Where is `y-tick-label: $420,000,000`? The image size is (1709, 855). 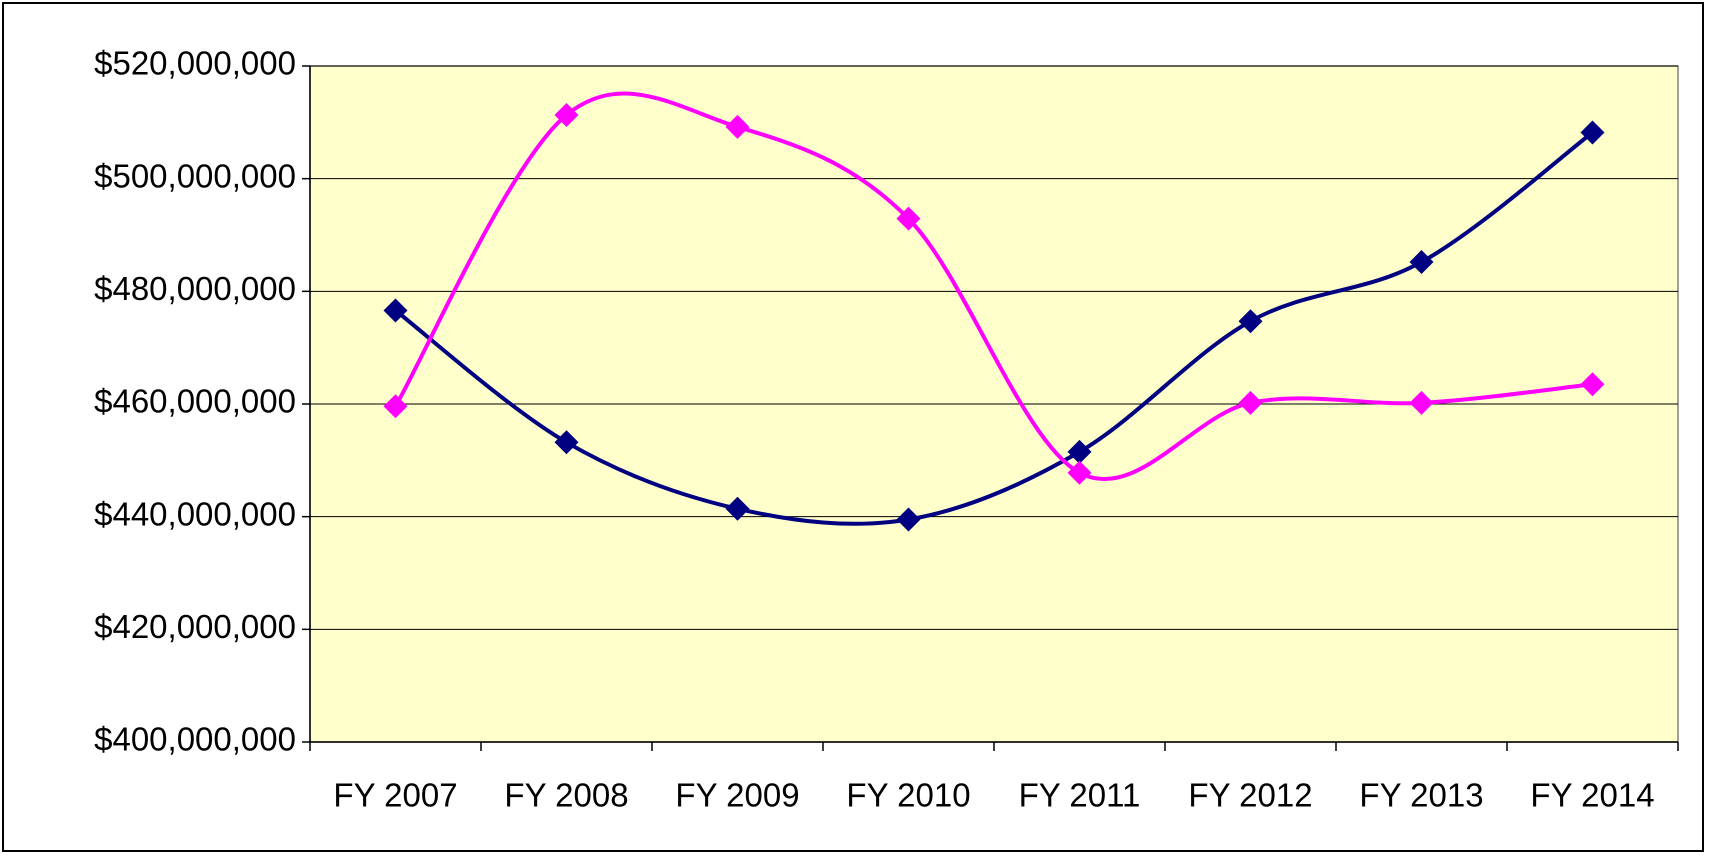 y-tick-label: $420,000,000 is located at coordinates (195, 626).